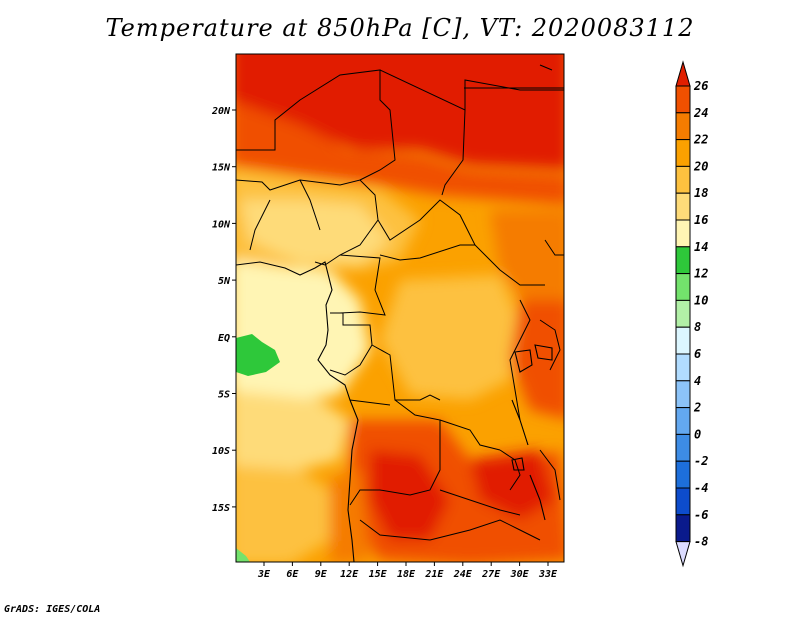 The image size is (800, 618). What do you see at coordinates (52, 609) in the screenshot?
I see `grads-credit: GrADS: IGES/COLA` at bounding box center [52, 609].